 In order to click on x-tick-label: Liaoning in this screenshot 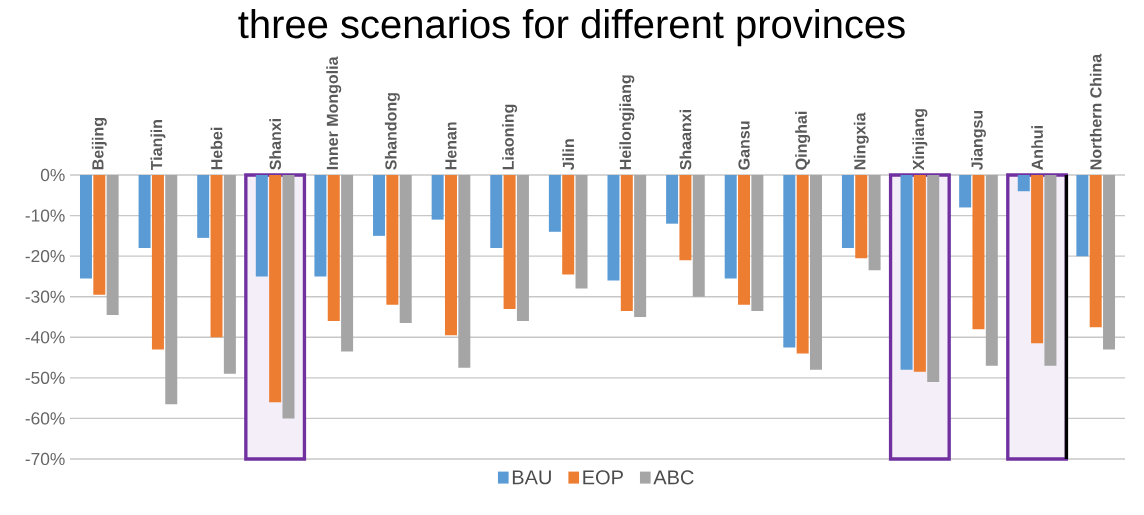, I will do `click(510, 137)`.